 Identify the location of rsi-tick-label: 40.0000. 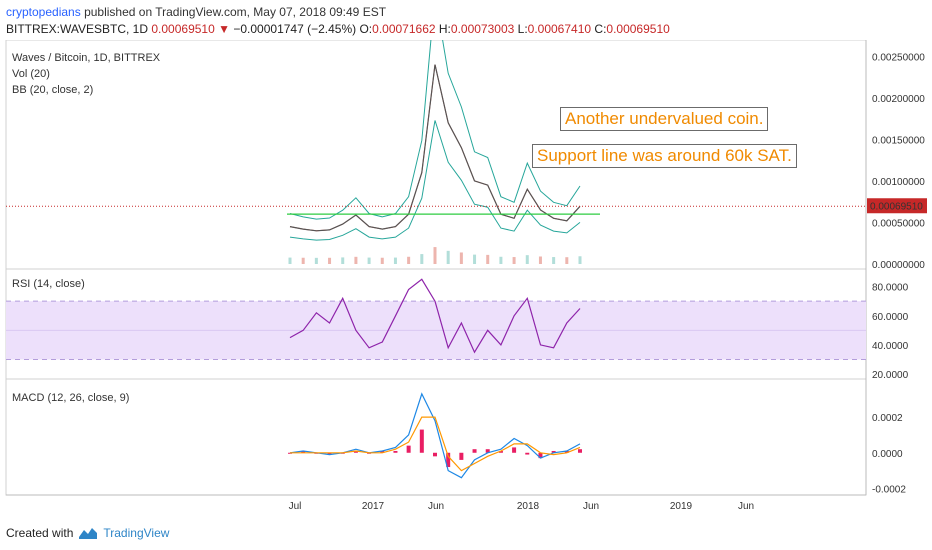
(890, 346).